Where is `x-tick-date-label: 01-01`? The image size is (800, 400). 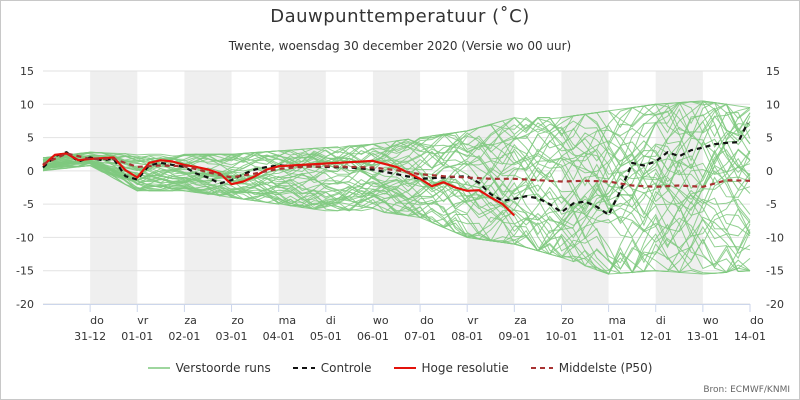
x-tick-date-label: 01-01 is located at coordinates (137, 336).